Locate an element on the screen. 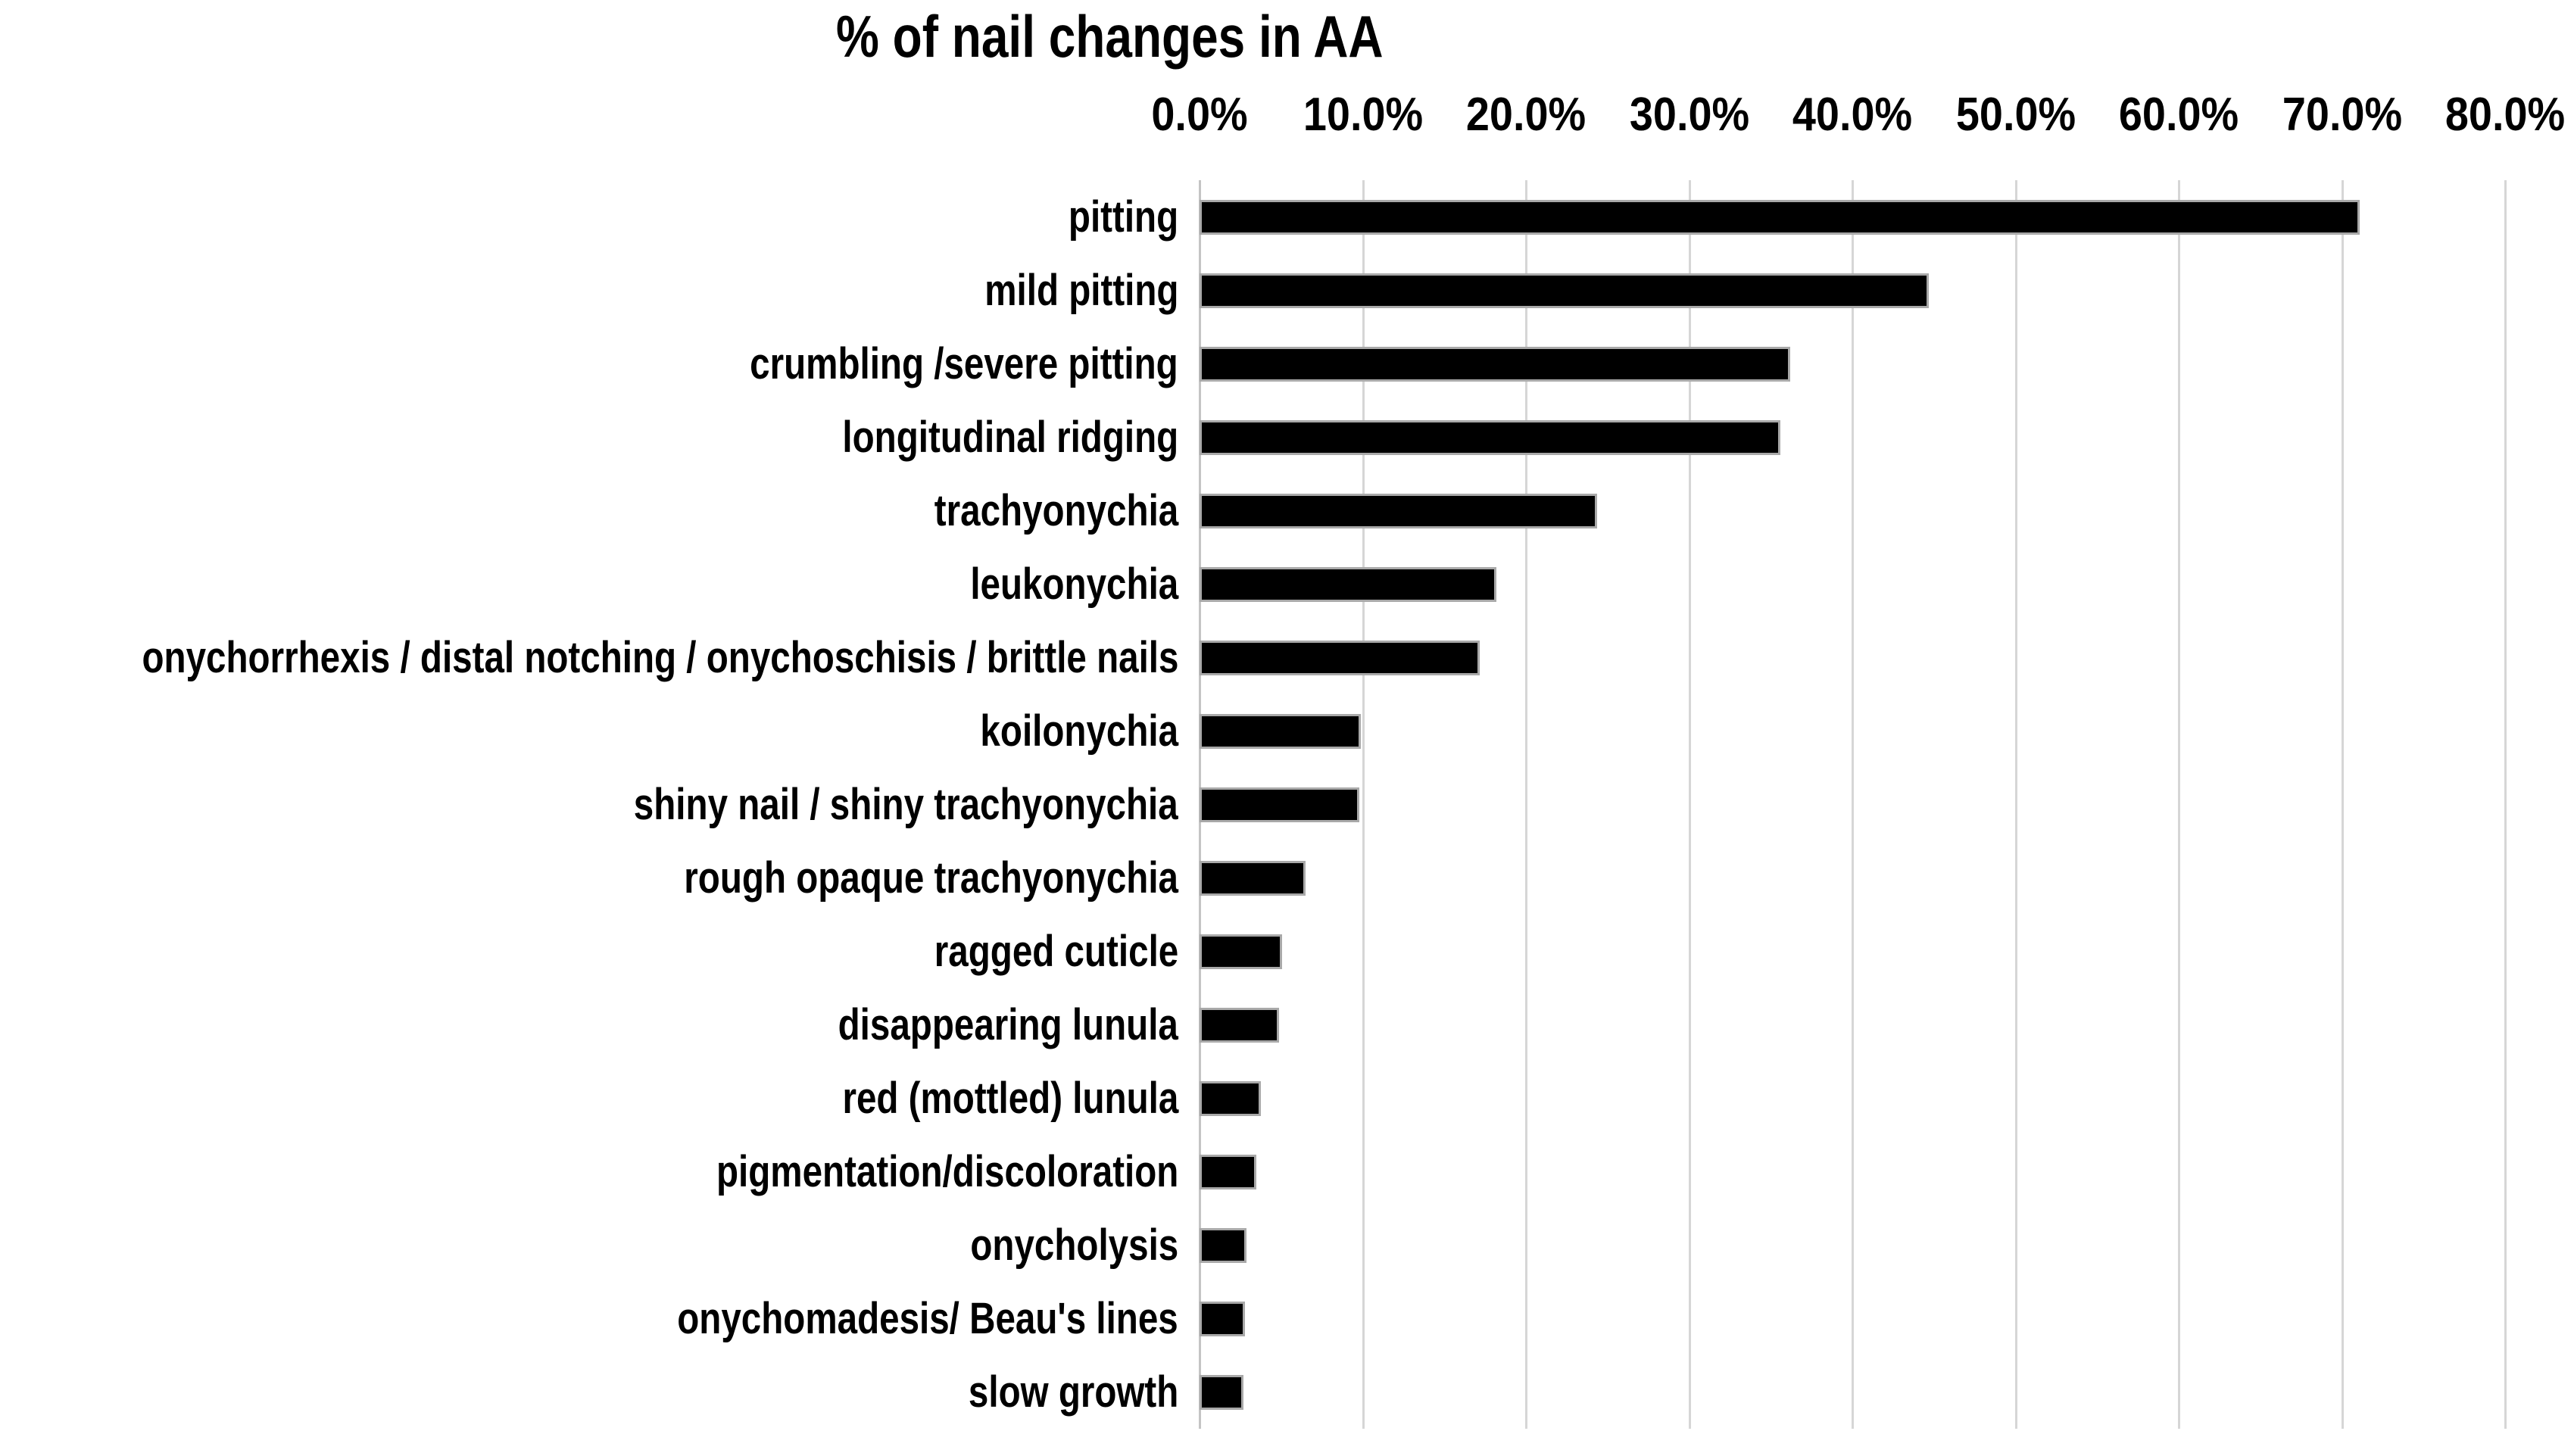 The image size is (2574, 1456). x-tick-label: 50.0% is located at coordinates (2015, 115).